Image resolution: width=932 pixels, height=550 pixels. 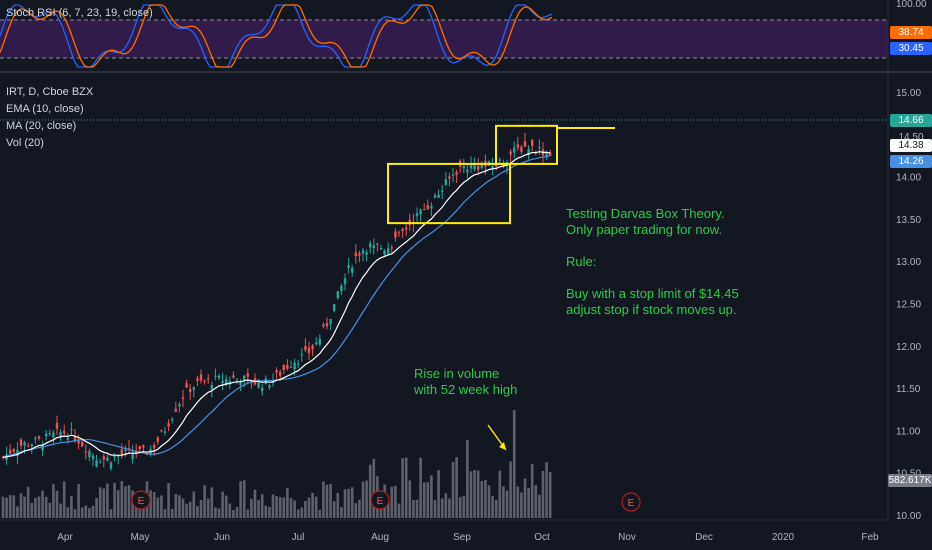 What do you see at coordinates (465, 382) in the screenshot?
I see `volume-annotation: Rise in volume with 52 week high` at bounding box center [465, 382].